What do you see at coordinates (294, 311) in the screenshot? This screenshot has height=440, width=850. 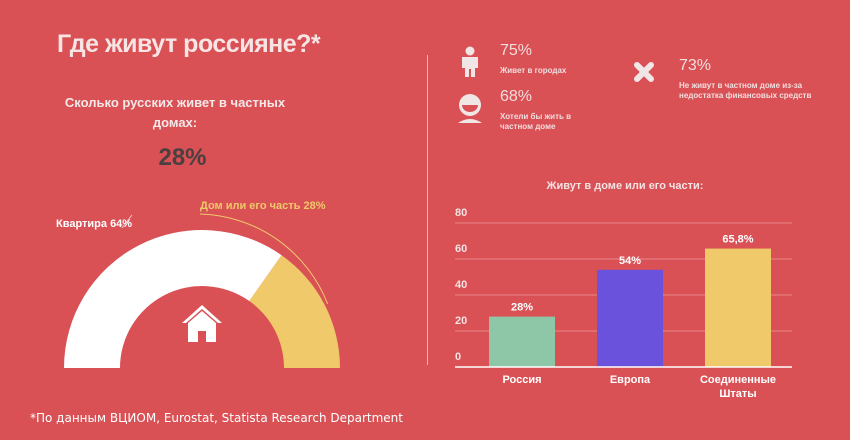 I see `slice-house` at bounding box center [294, 311].